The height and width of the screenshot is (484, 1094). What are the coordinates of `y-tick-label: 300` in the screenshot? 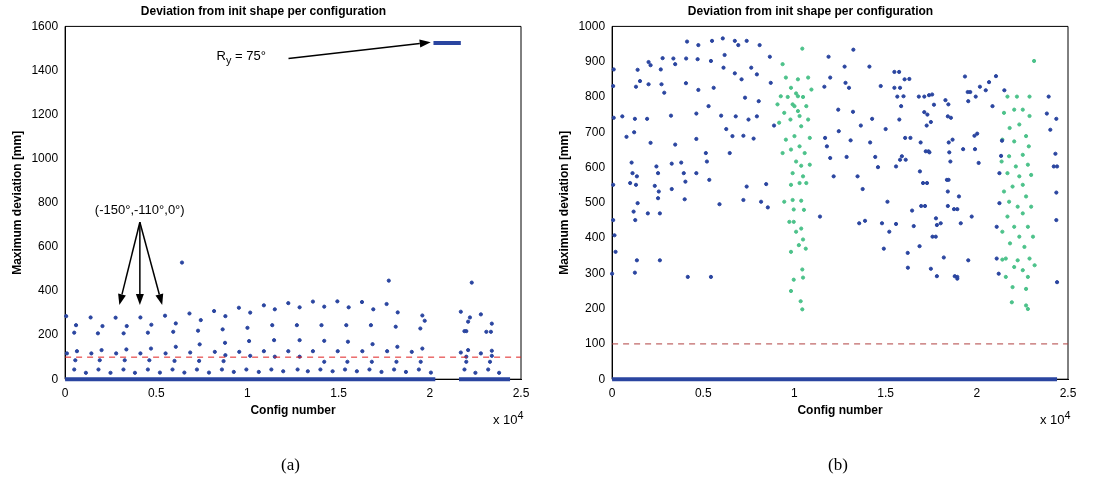 It's located at (595, 272).